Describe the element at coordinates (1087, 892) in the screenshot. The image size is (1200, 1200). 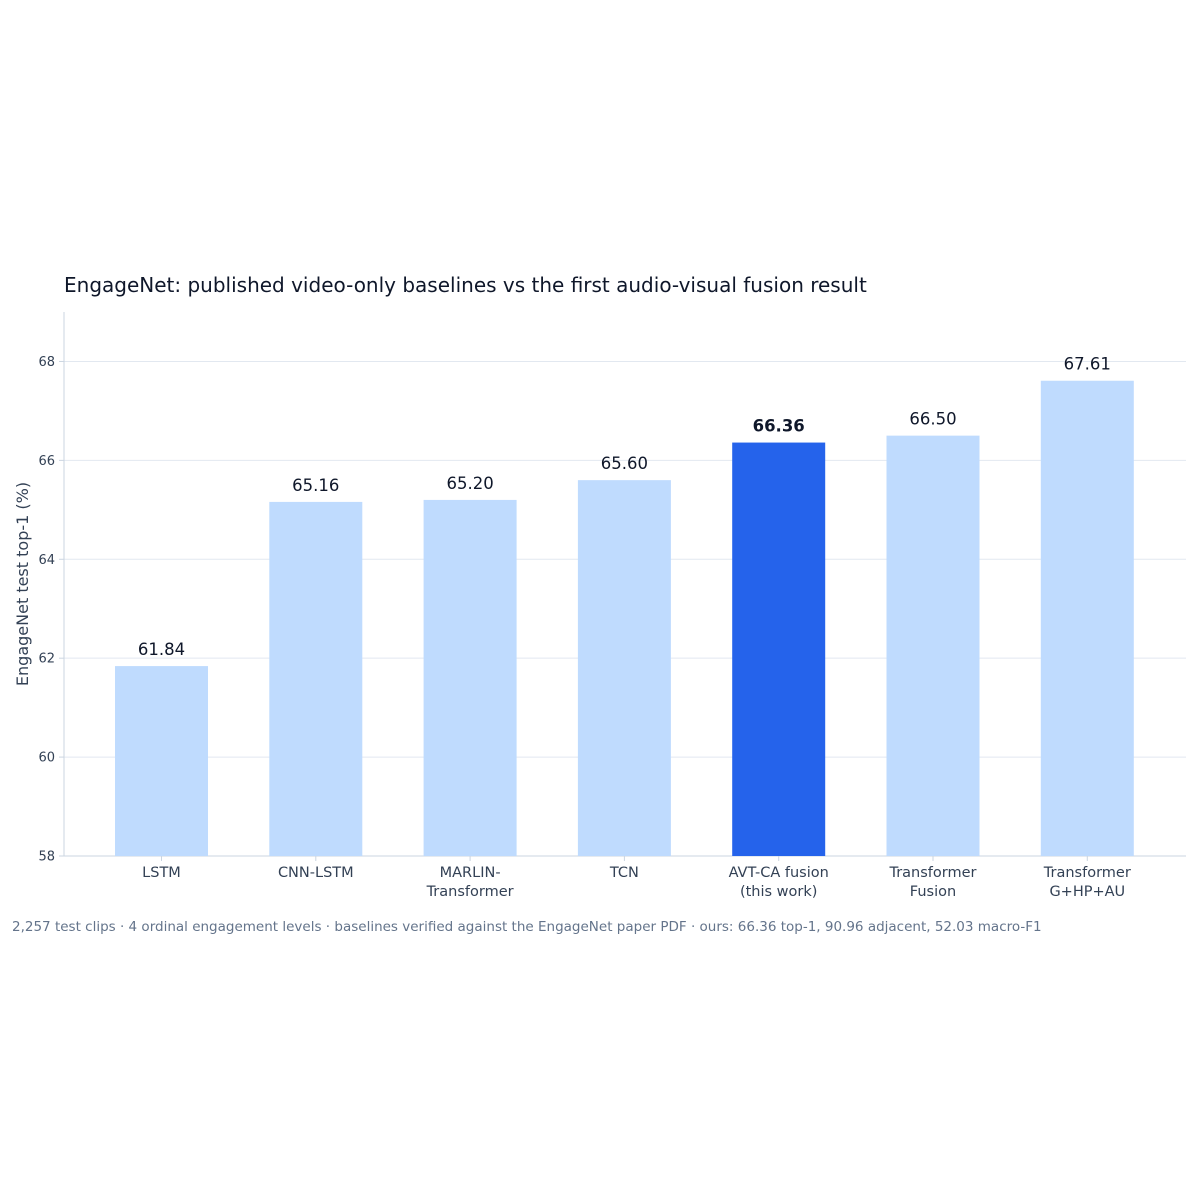
I see `x-tick-label-6-line-1: G+HP+AU` at that location.